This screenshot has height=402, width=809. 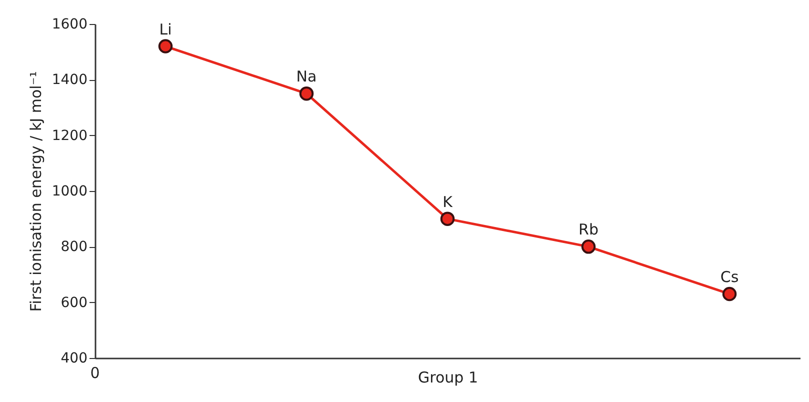 I want to click on y-tick-label: 800, so click(x=74, y=247).